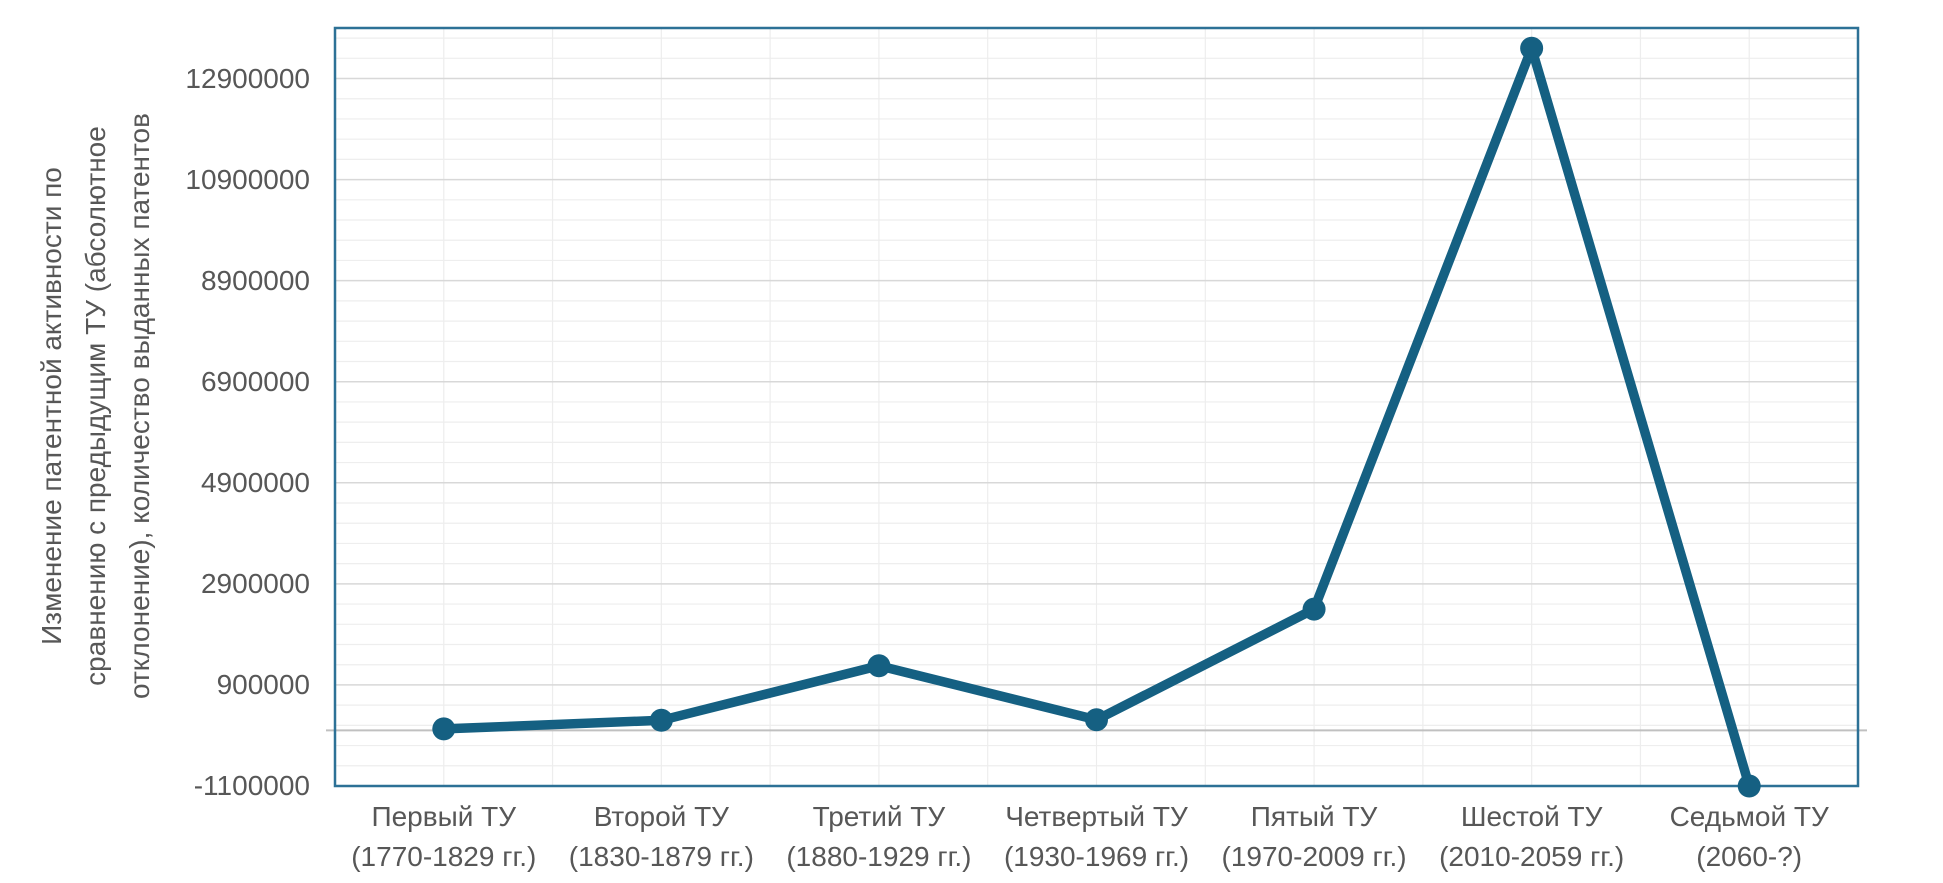 Image resolution: width=1943 pixels, height=883 pixels. Describe the element at coordinates (879, 837) in the screenshot. I see `x-category-label: Третий ТУ (1880-1929 гг.)` at that location.